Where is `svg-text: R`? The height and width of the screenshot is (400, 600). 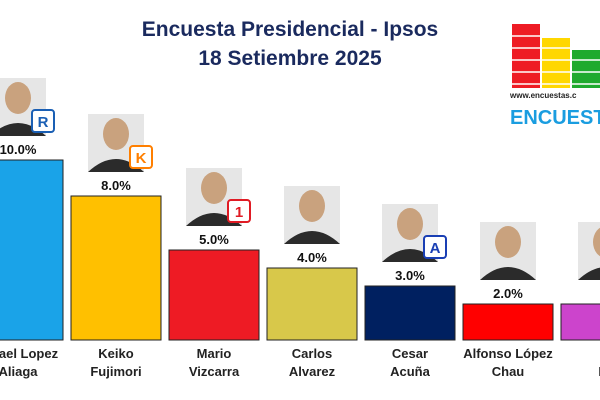 svg-text: R is located at coordinates (43, 122).